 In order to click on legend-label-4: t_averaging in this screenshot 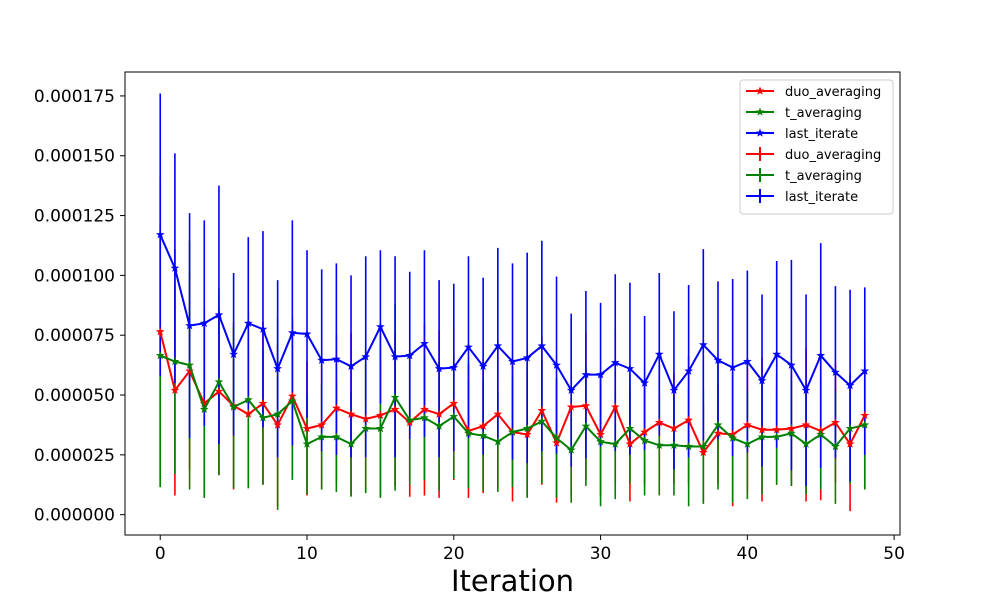, I will do `click(823, 176)`.